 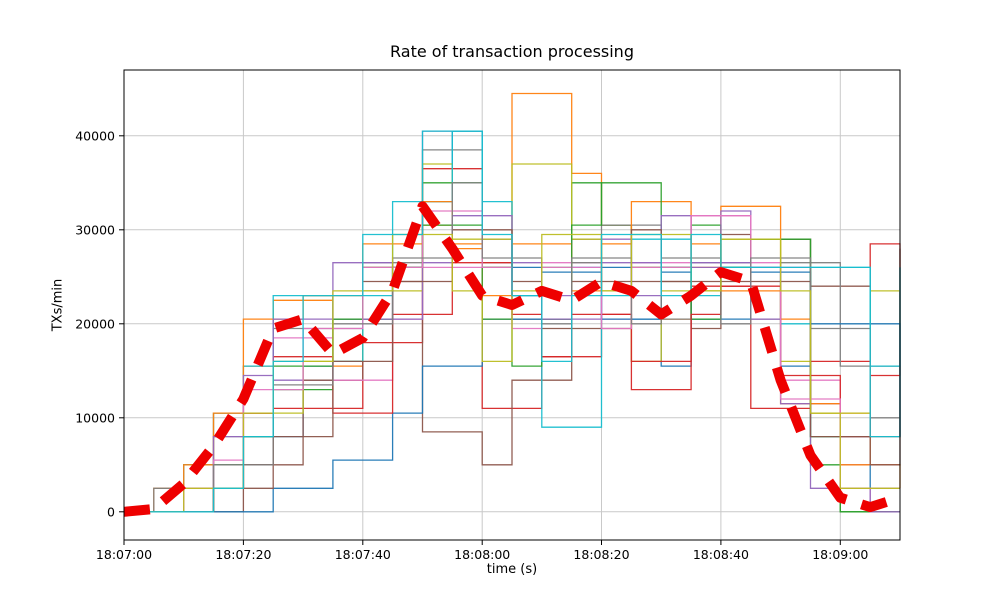 I want to click on svg-text: 18:08:00, so click(x=482, y=554).